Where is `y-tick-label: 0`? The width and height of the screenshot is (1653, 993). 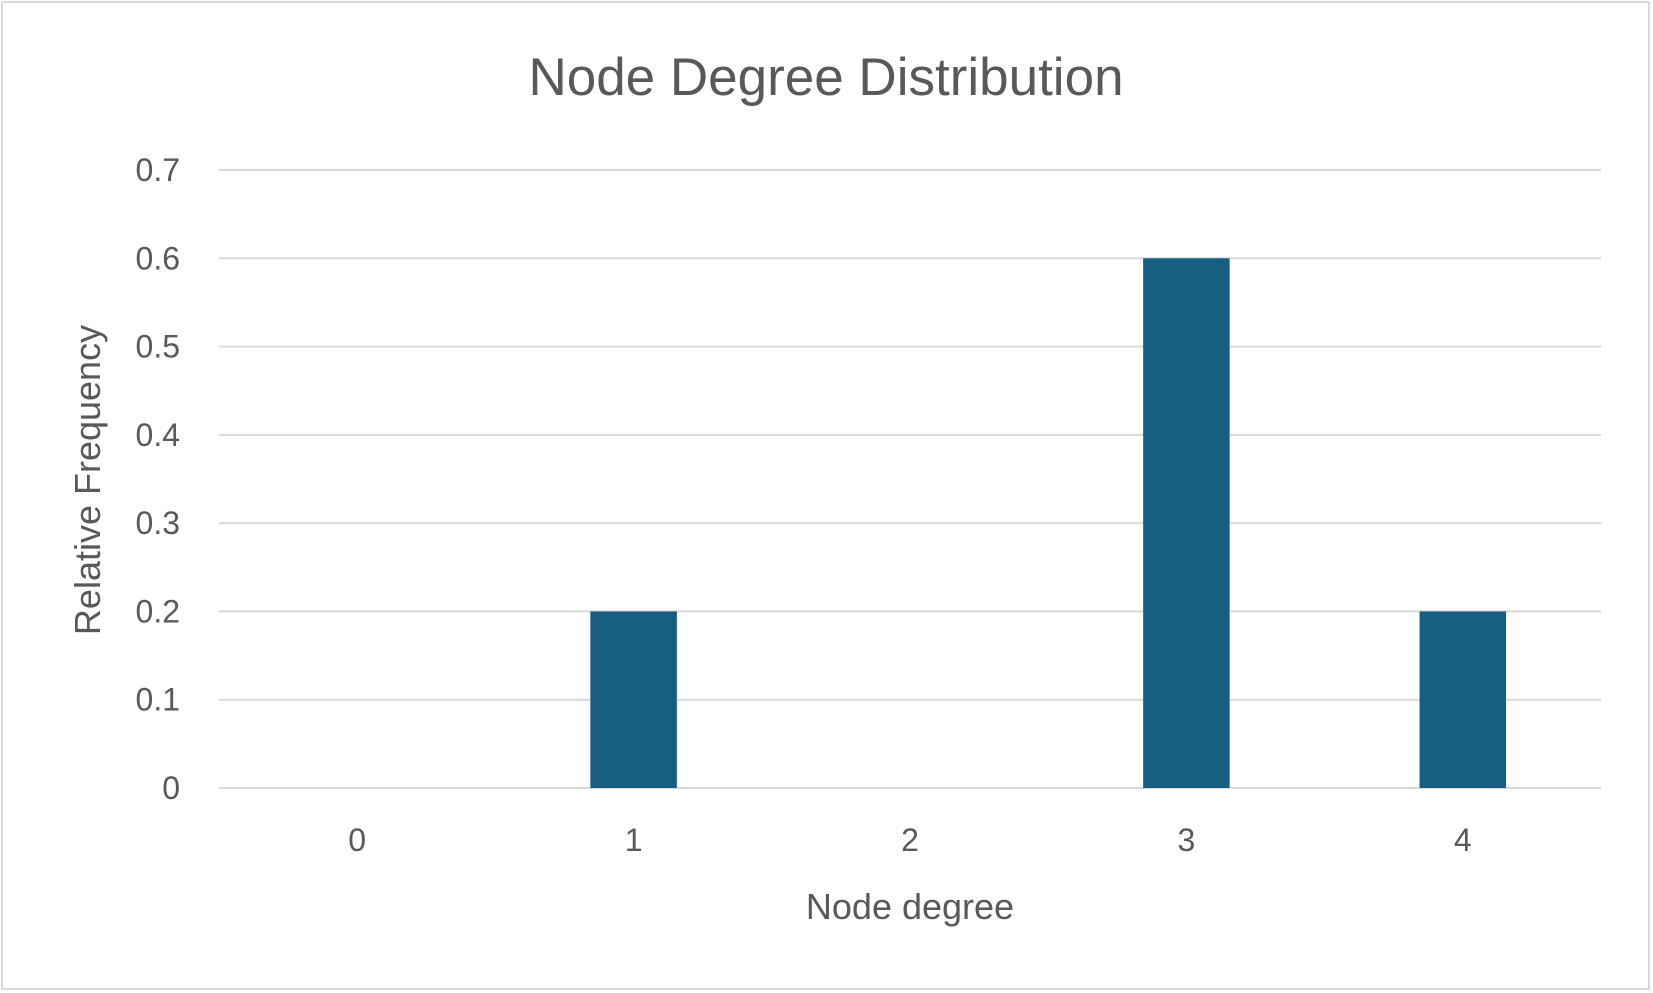
y-tick-label: 0 is located at coordinates (171, 788).